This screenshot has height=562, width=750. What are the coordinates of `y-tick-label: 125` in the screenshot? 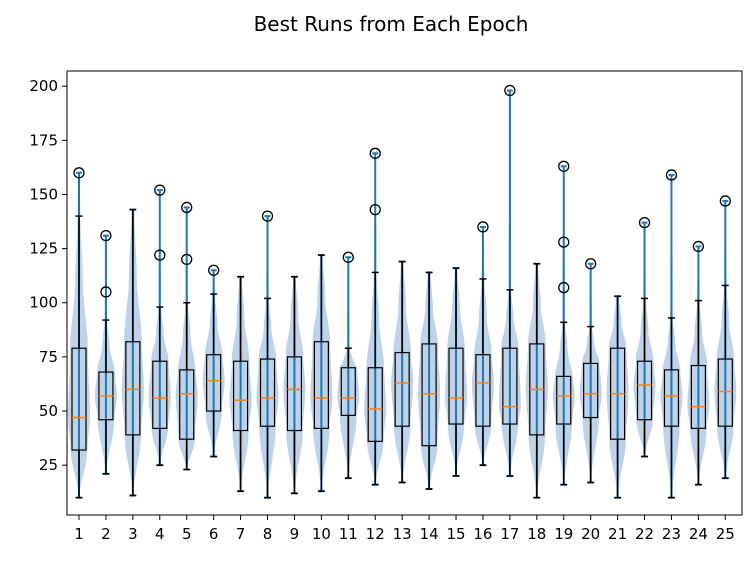 It's located at (43, 249).